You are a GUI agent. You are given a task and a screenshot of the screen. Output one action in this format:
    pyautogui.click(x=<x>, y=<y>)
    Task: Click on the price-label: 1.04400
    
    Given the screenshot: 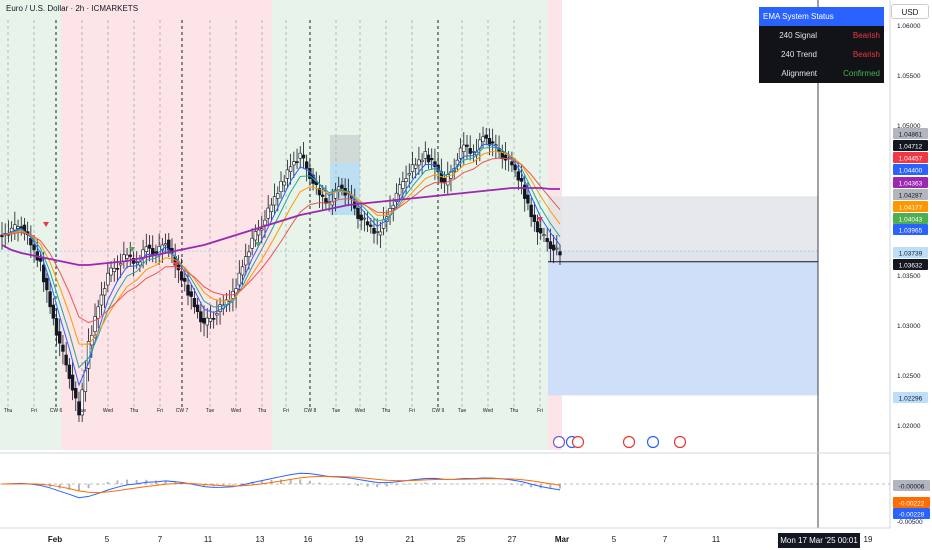 What is the action you would take?
    pyautogui.click(x=911, y=171)
    